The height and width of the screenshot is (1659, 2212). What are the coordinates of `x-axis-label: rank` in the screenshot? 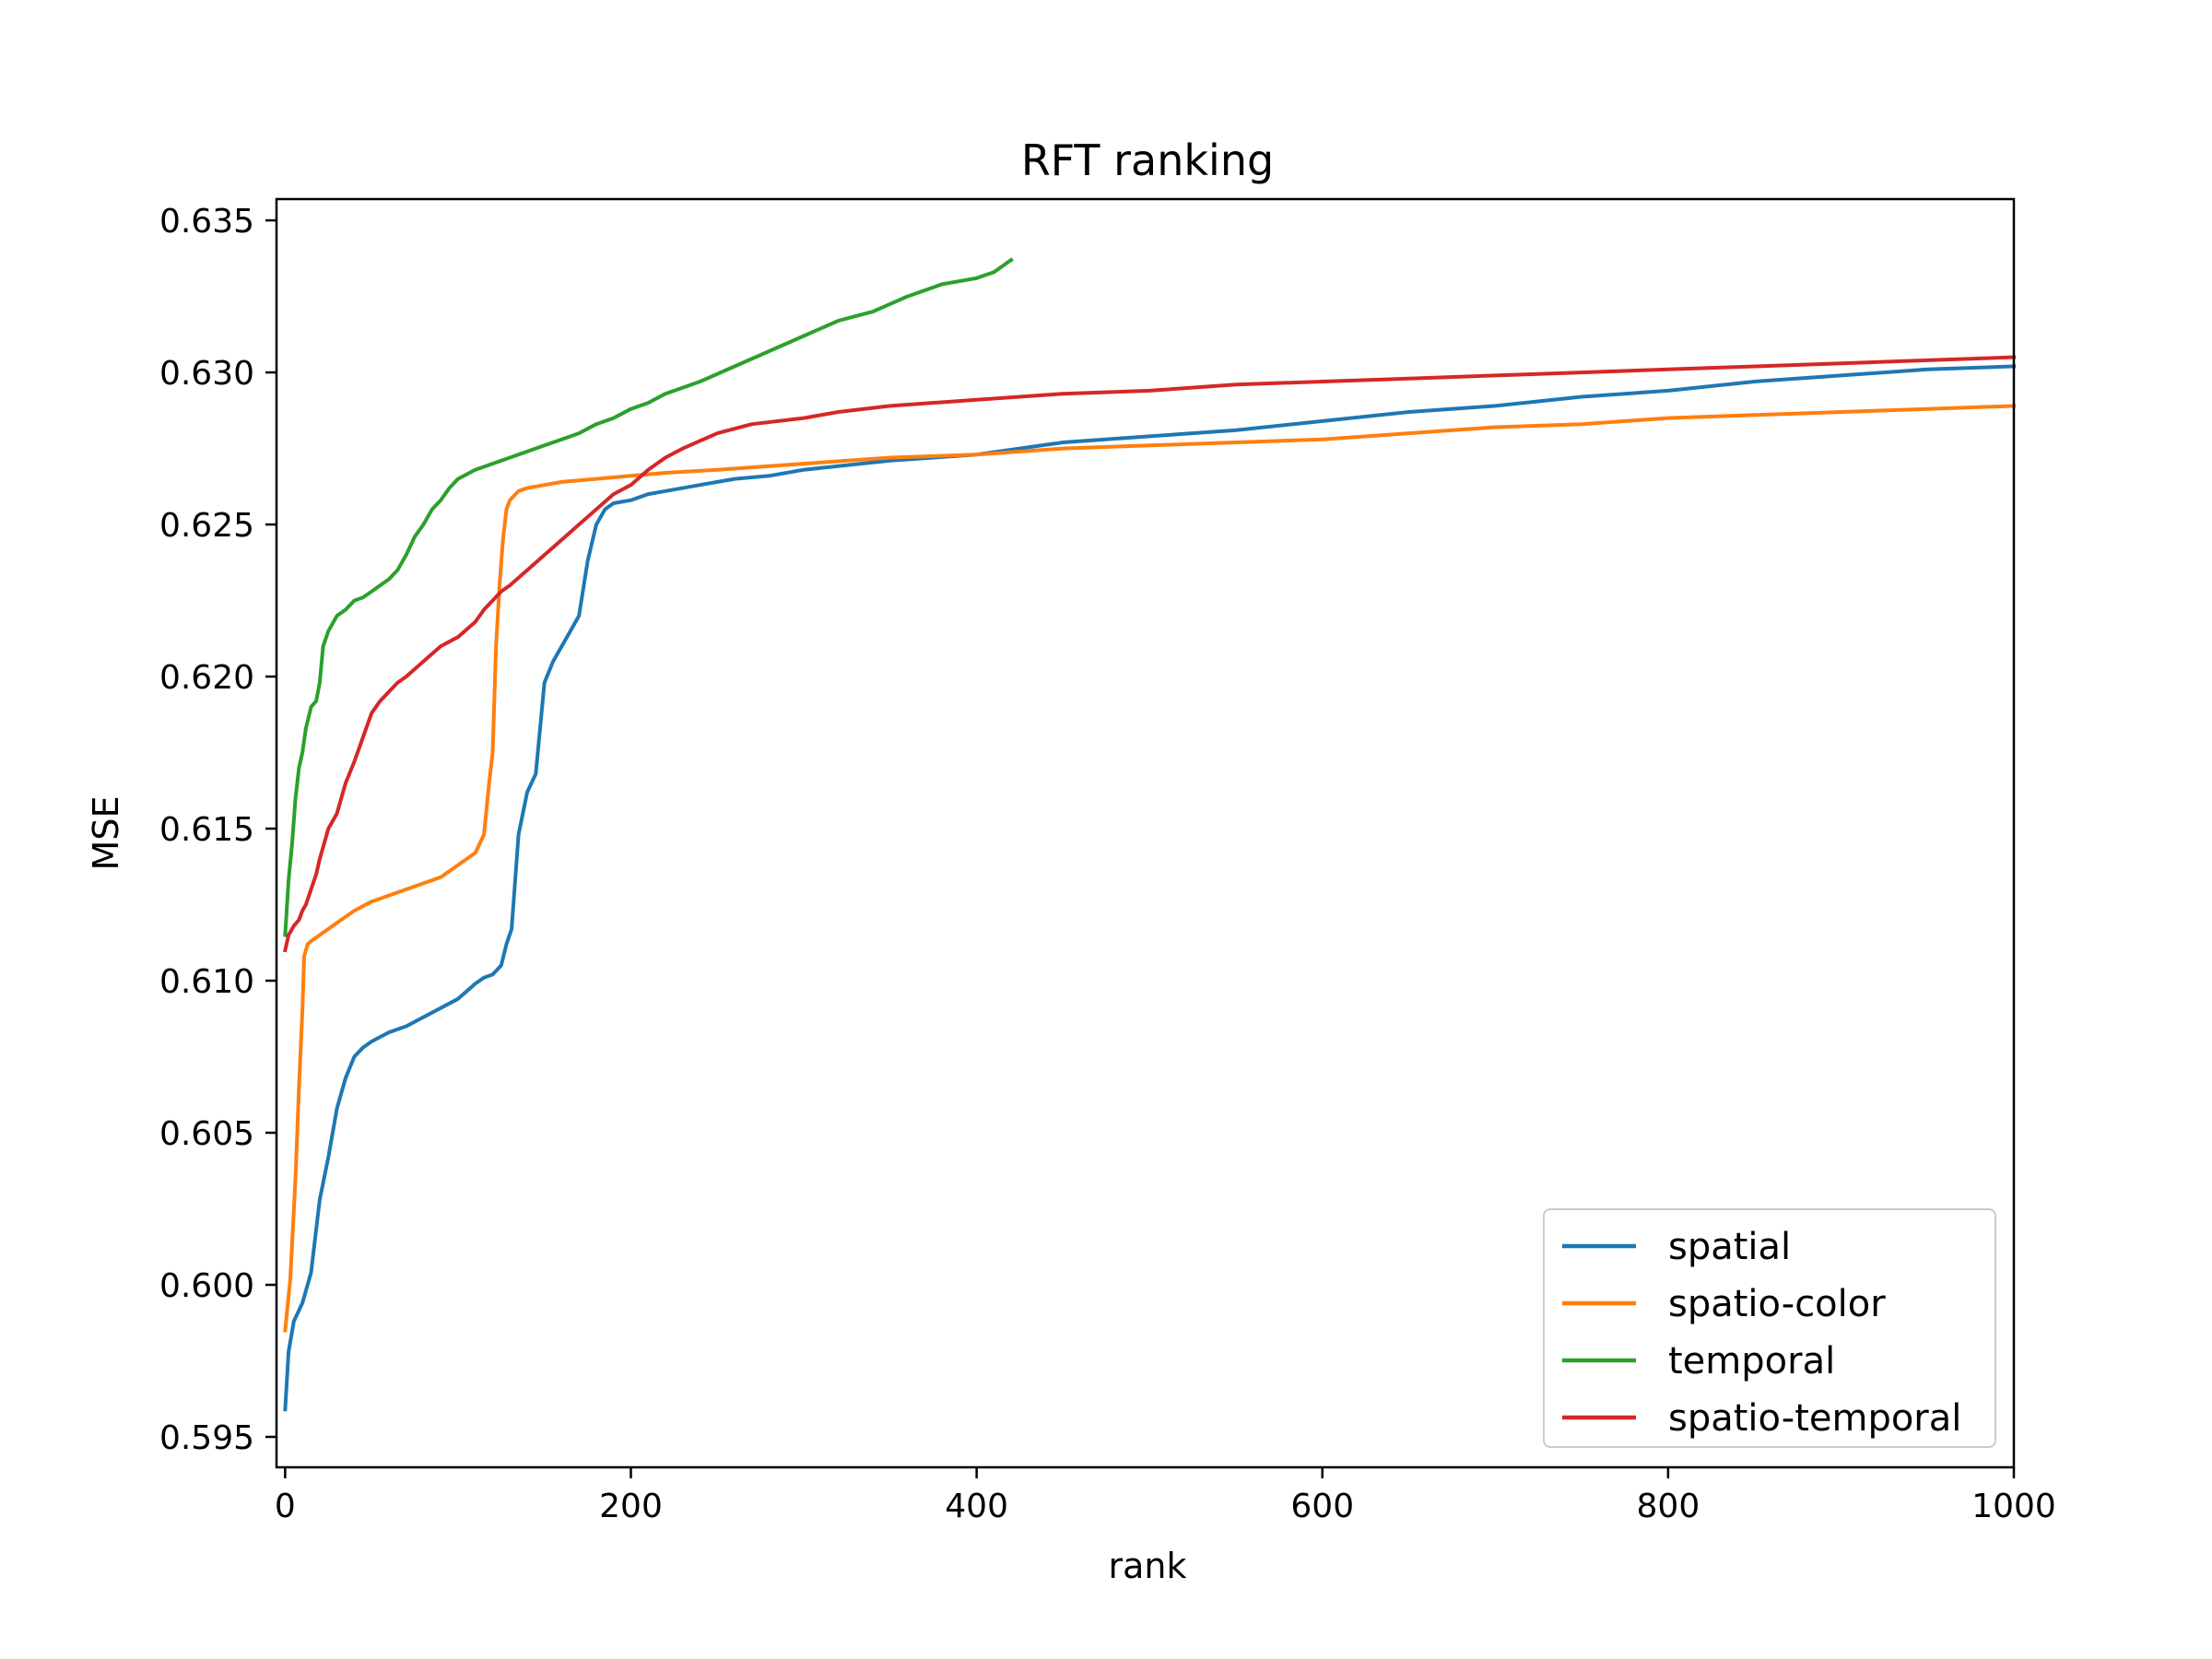 It's located at (1148, 1566).